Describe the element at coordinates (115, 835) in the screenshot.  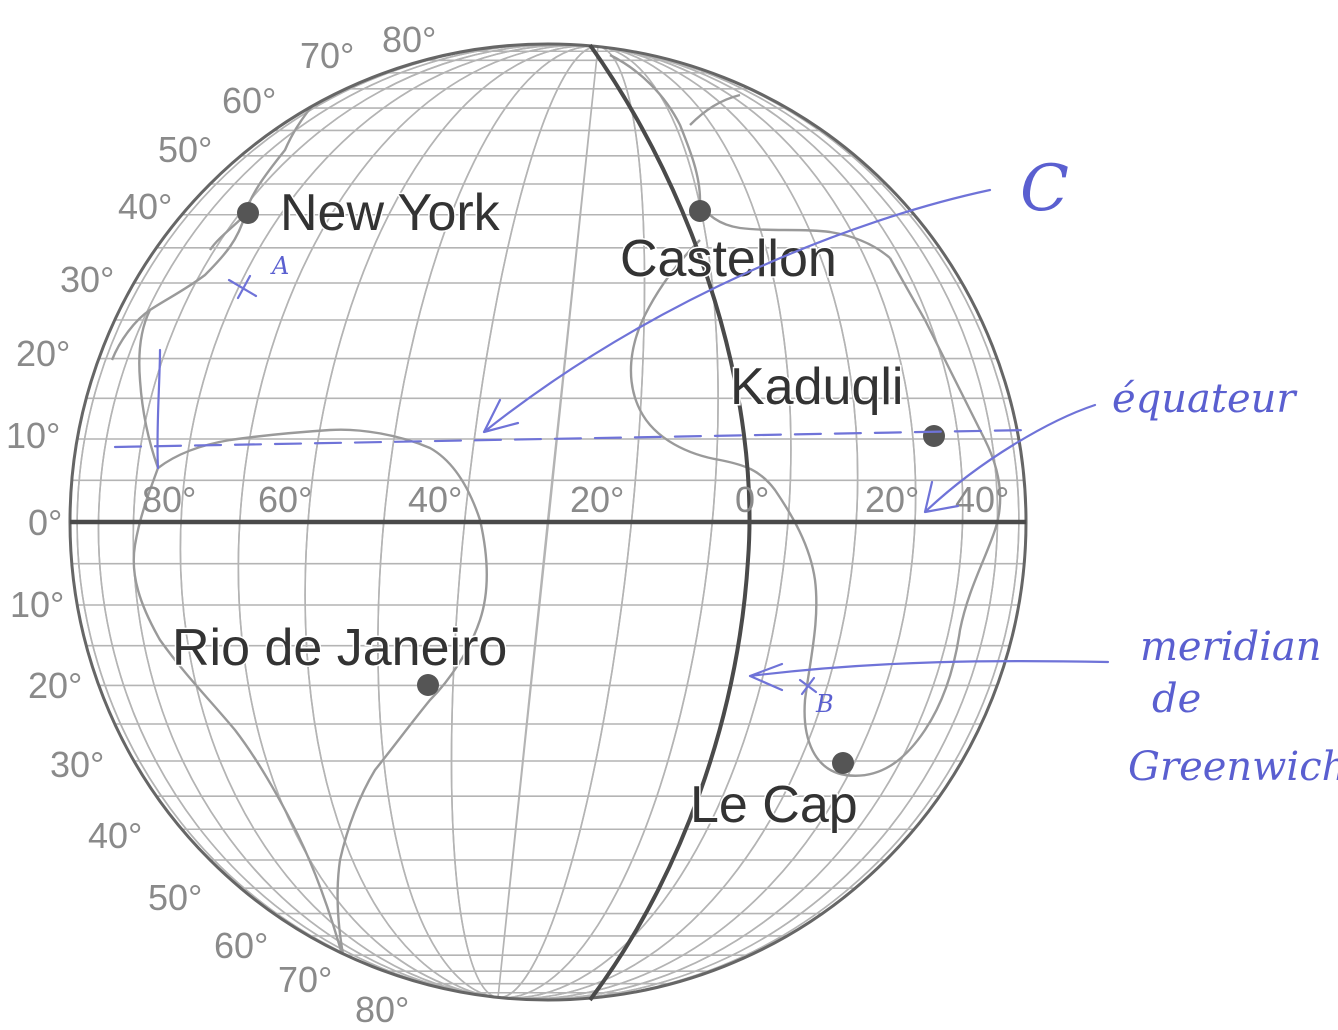
I see `lat-label-south-40: 40°` at that location.